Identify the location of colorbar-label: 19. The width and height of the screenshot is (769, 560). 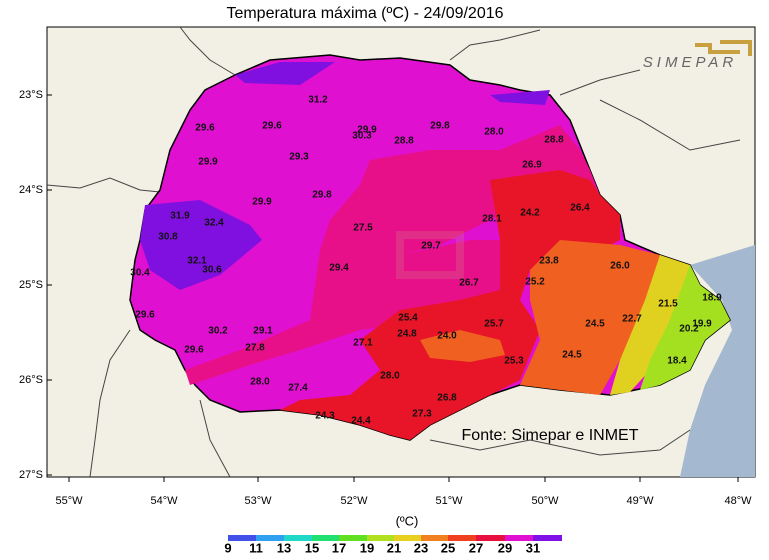
(367, 547).